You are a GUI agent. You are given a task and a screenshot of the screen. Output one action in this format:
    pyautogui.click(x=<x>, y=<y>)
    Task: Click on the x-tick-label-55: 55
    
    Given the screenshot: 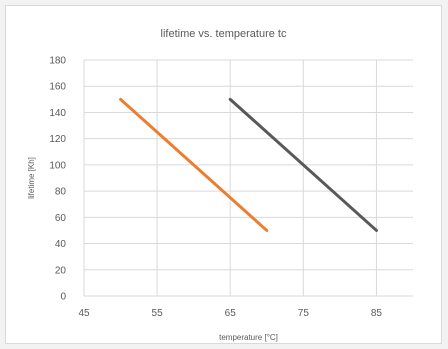 What is the action you would take?
    pyautogui.click(x=158, y=313)
    